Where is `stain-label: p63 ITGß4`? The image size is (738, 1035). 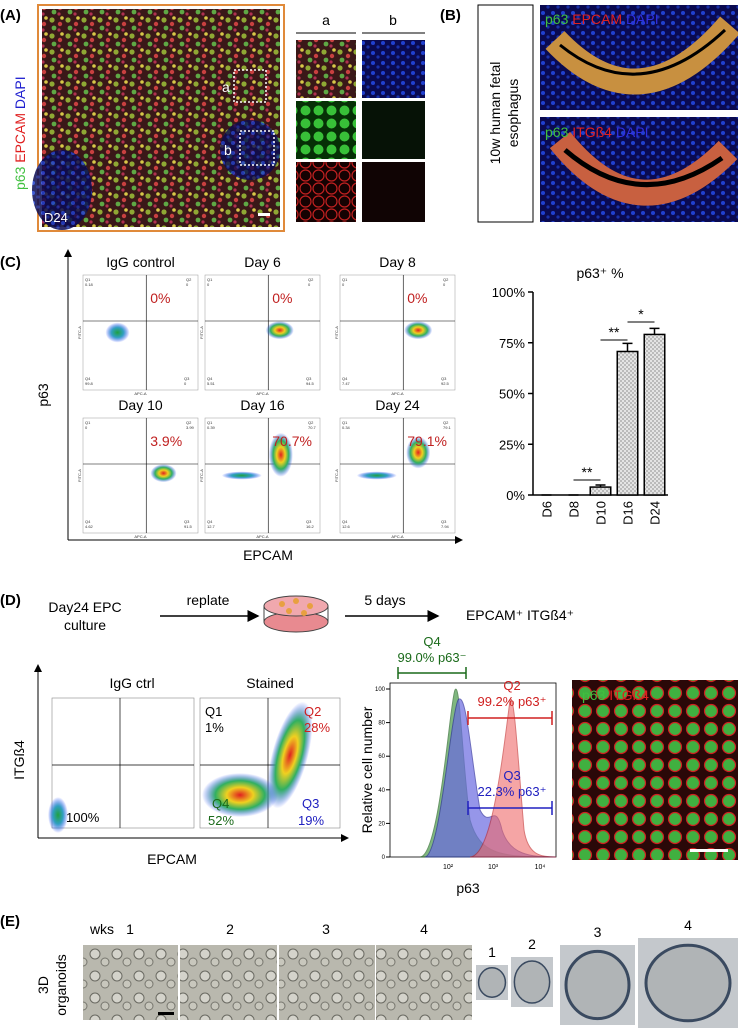
stain-label: p63 ITGß4 is located at coordinates (615, 695).